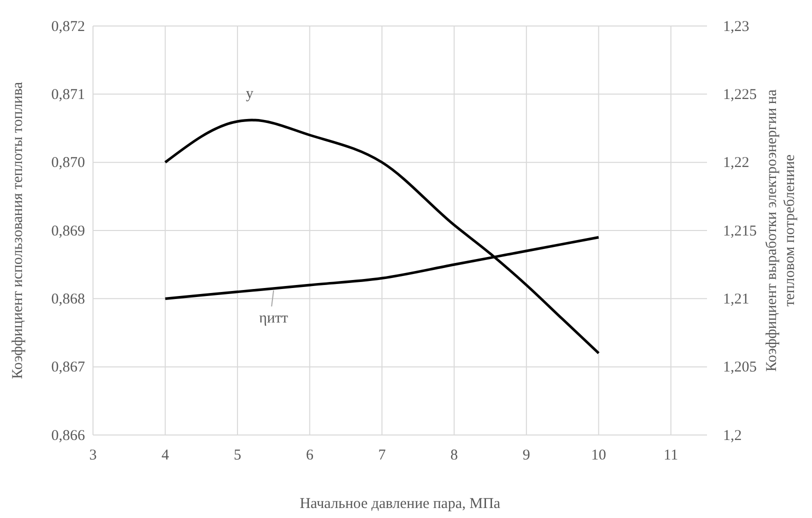 The width and height of the screenshot is (812, 518). Describe the element at coordinates (68, 26) in the screenshot. I see `y-tick-label: 0,872` at that location.